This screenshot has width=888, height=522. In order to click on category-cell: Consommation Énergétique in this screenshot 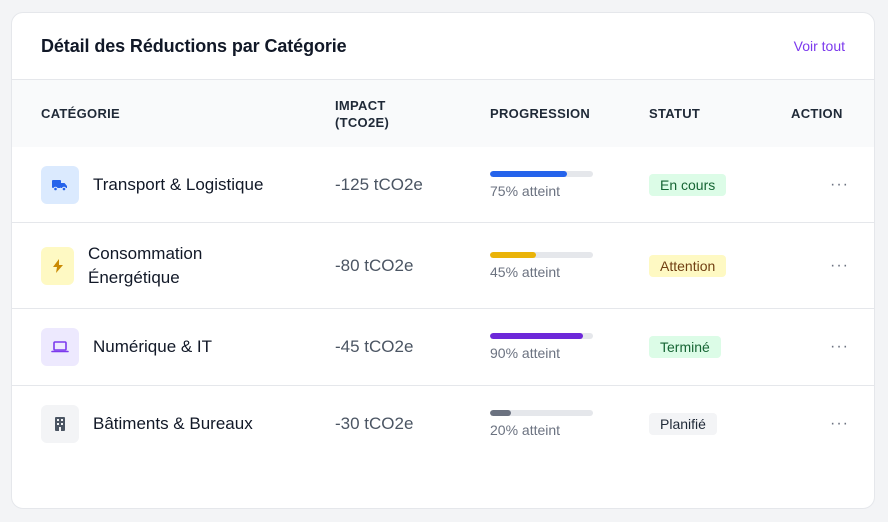, I will do `click(139, 265)`.